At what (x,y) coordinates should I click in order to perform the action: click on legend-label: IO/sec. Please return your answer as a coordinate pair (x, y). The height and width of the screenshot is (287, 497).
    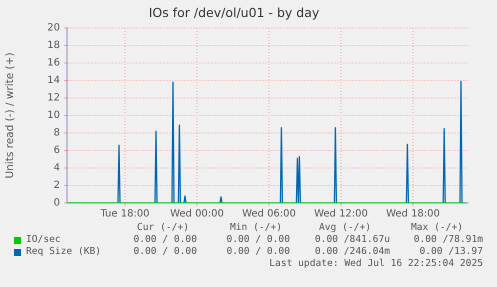
    Looking at the image, I should click on (43, 240).